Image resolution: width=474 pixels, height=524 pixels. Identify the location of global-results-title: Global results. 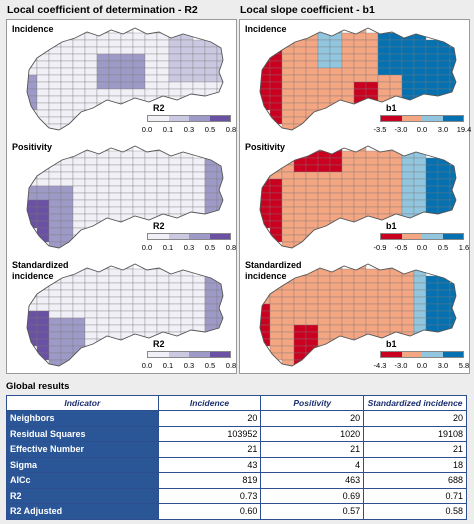
(38, 386).